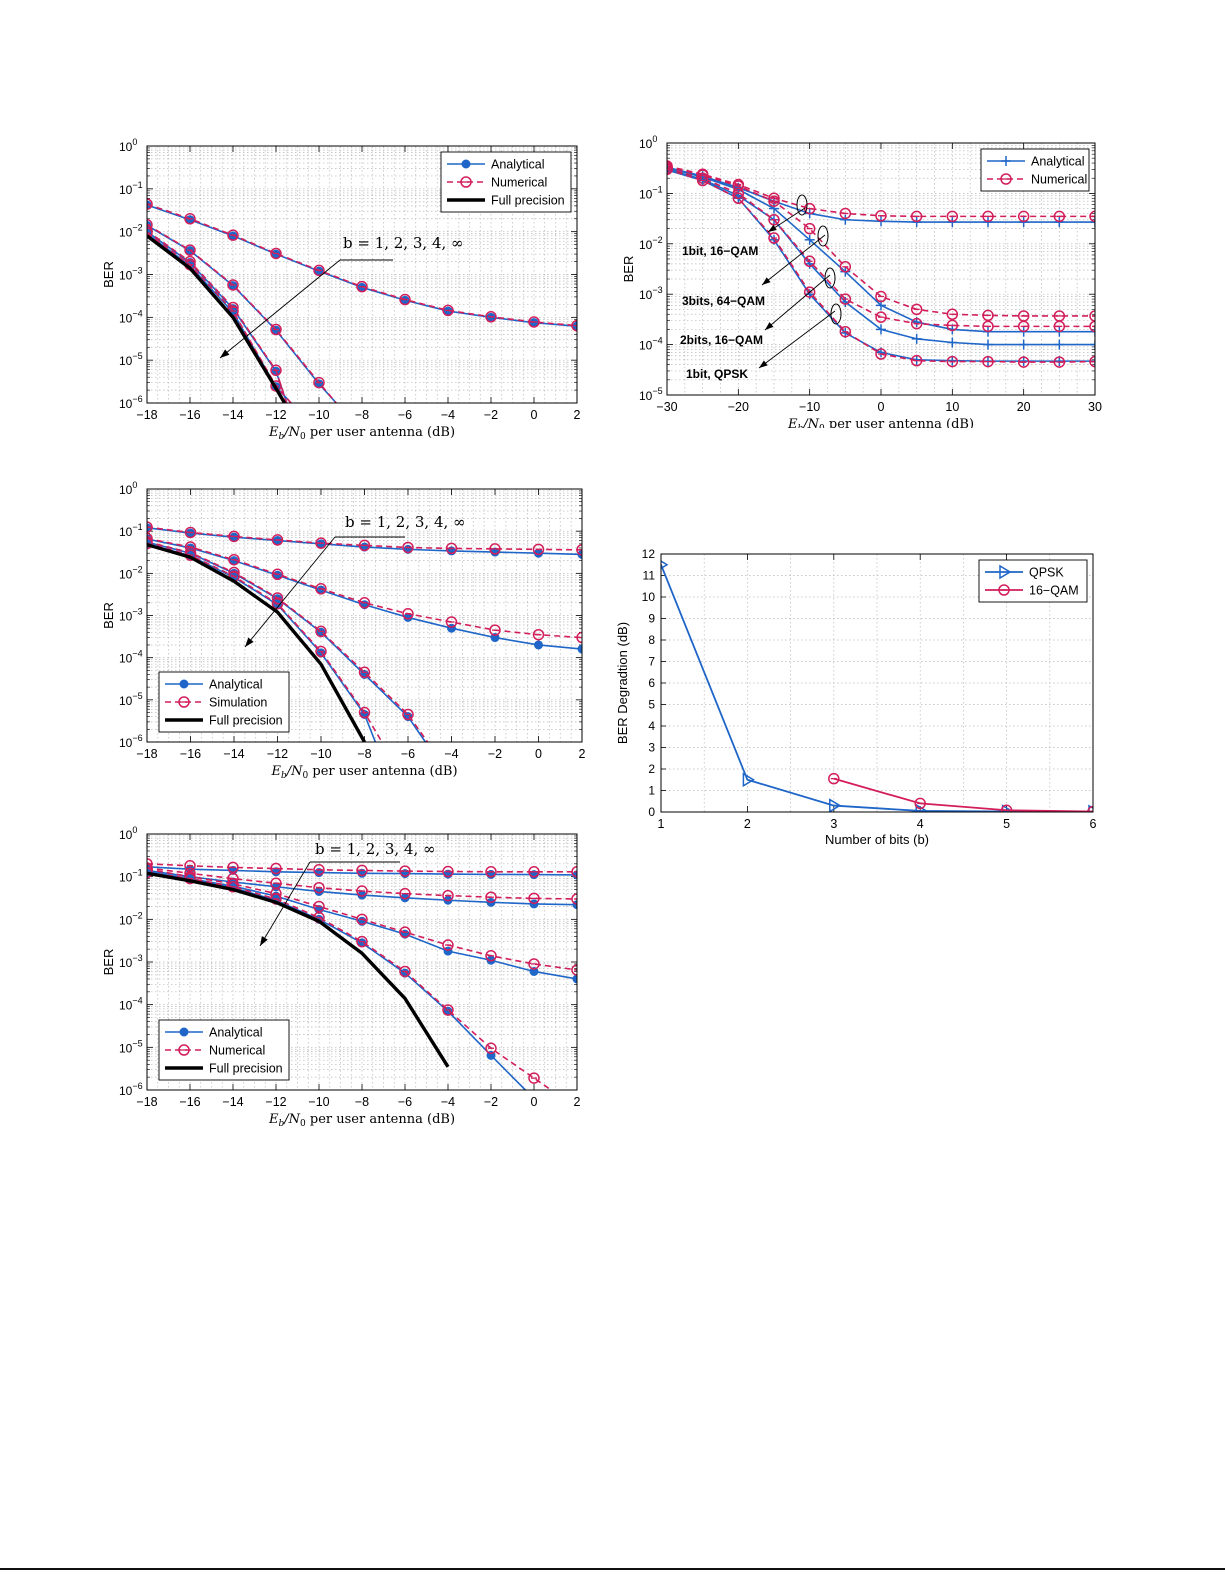 This screenshot has height=1585, width=1225. I want to click on y-axis-label: BER Degradtion (dB), so click(622, 683).